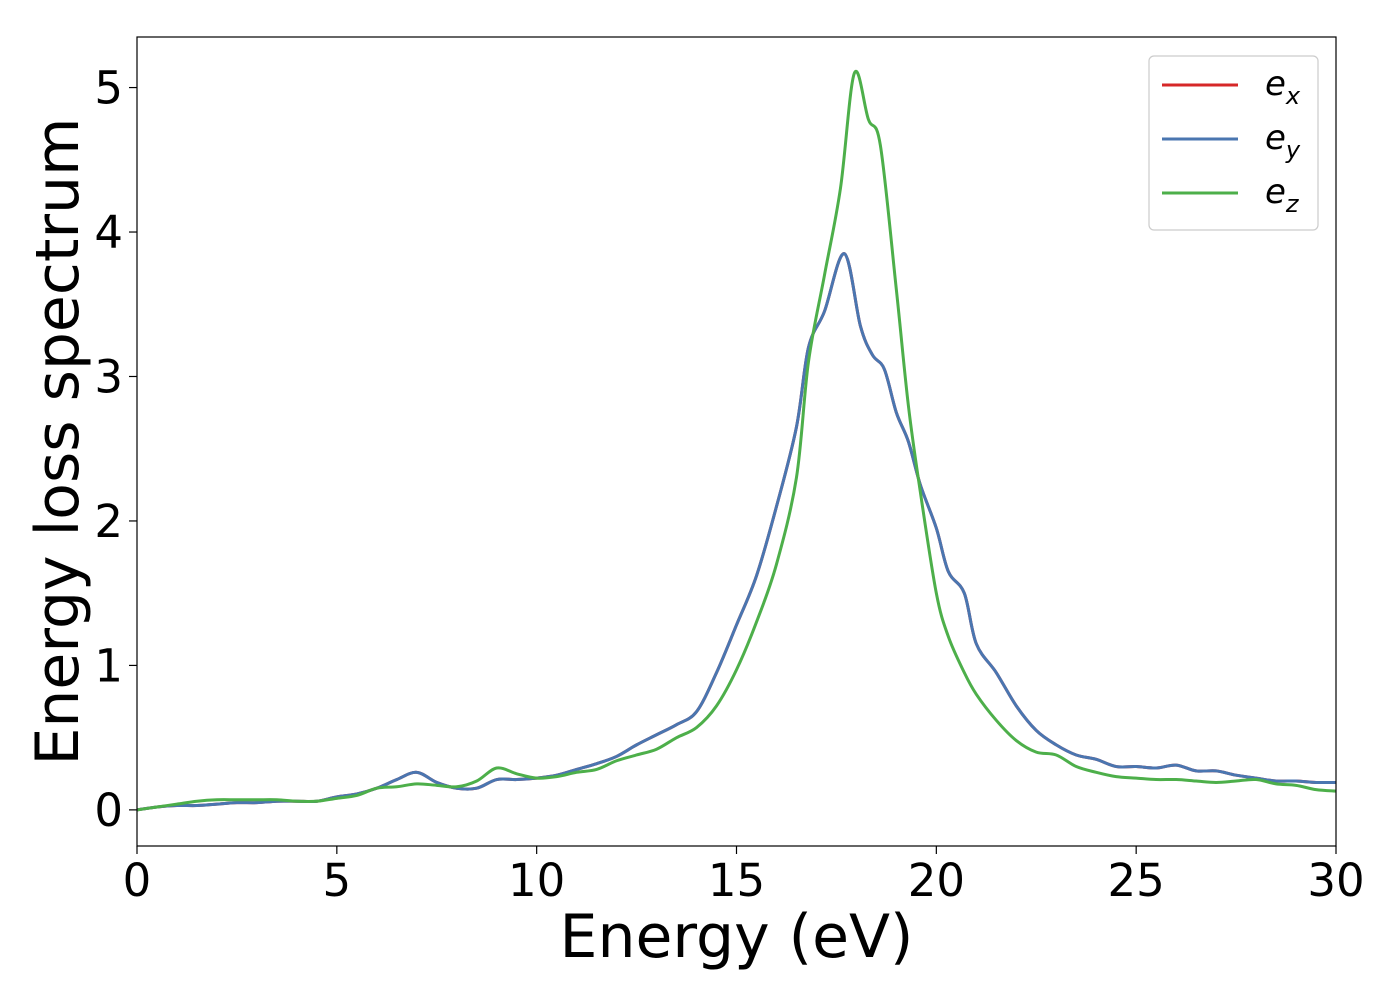  I want to click on x-tick-label: 0, so click(137, 880).